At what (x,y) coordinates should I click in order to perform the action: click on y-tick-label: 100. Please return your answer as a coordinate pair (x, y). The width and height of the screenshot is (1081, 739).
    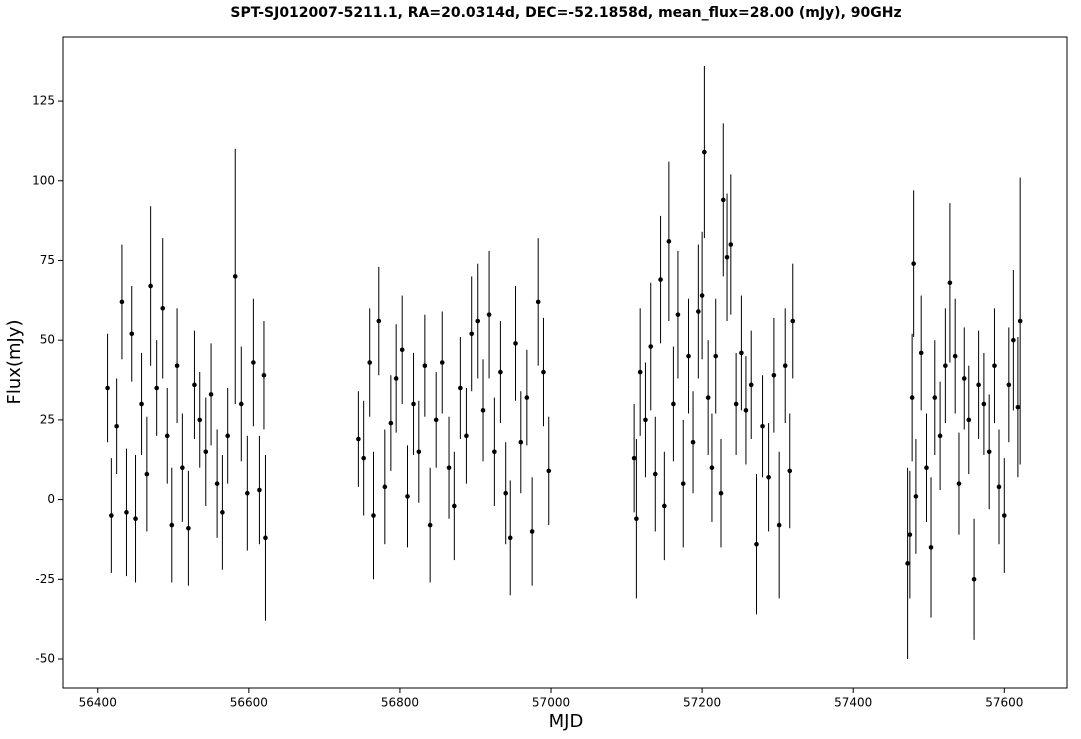
    Looking at the image, I should click on (43, 180).